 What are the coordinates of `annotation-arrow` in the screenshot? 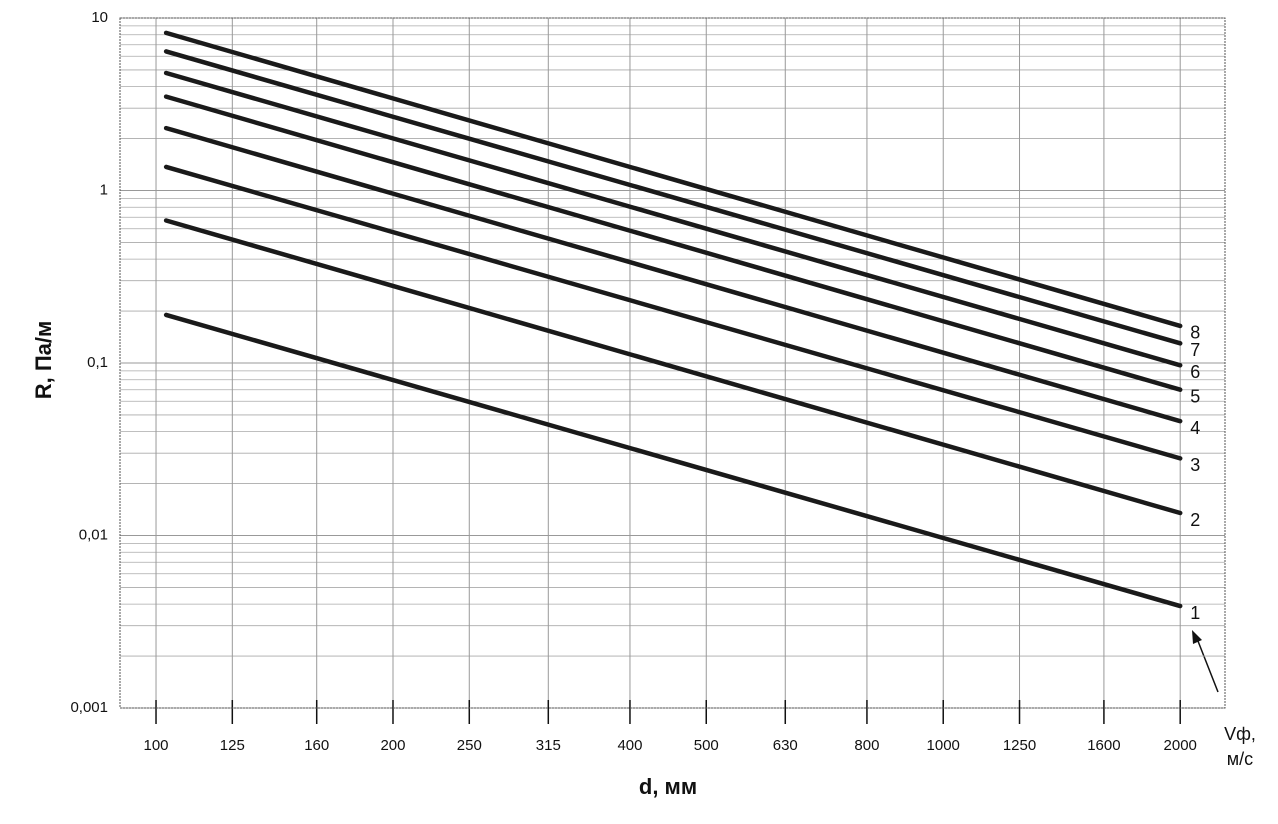 It's located at (1207, 664).